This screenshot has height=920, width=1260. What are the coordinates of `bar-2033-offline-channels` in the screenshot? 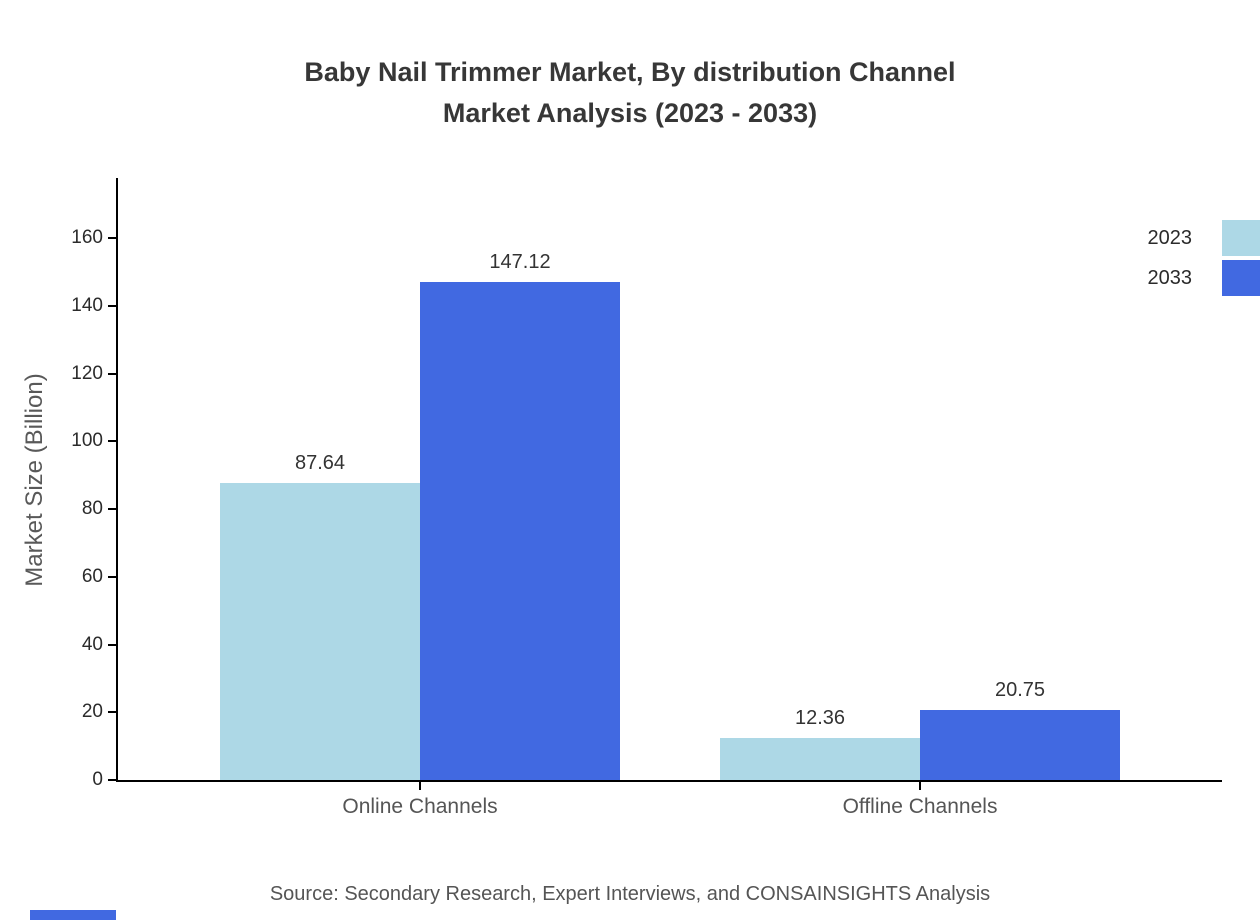 It's located at (1020, 745).